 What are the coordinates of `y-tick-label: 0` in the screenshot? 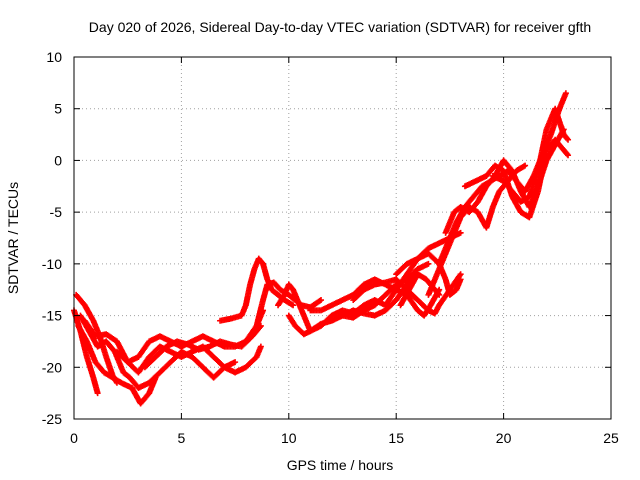 It's located at (58, 160).